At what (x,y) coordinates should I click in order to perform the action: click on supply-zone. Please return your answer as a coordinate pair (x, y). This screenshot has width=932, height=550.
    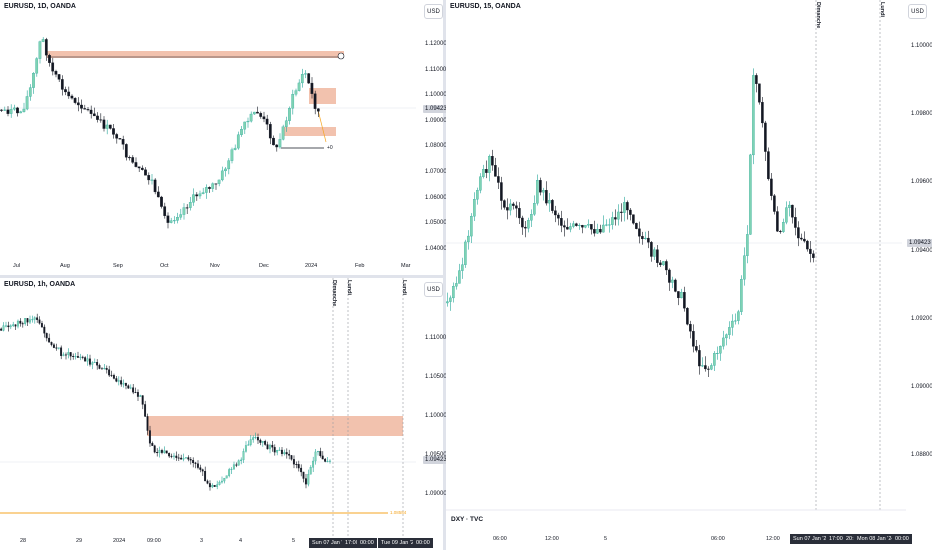
    Looking at the image, I should click on (275, 426).